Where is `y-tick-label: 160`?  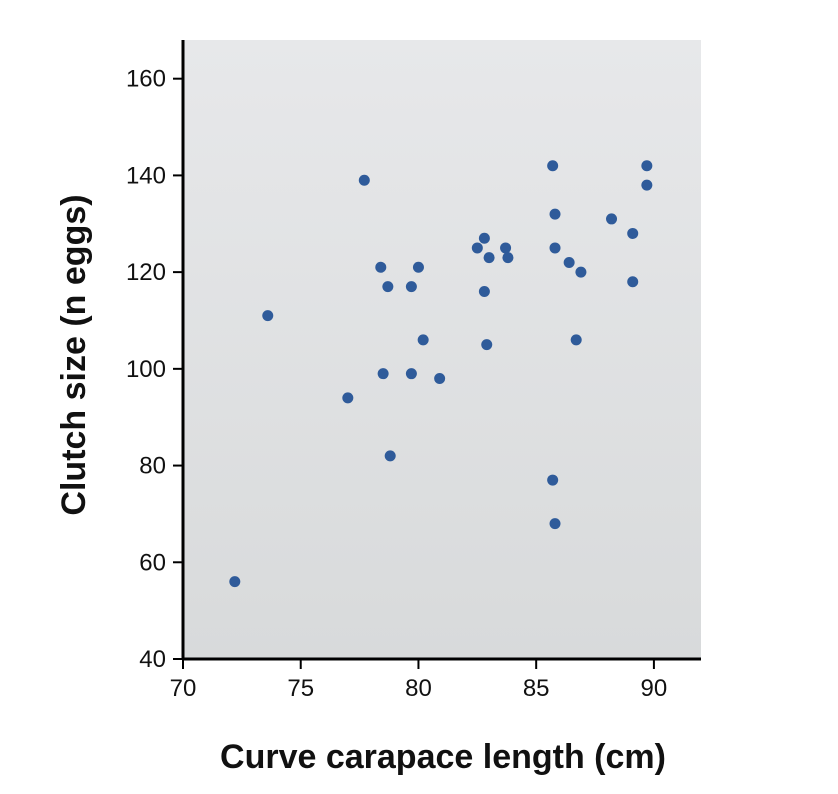
y-tick-label: 160 is located at coordinates (146, 79).